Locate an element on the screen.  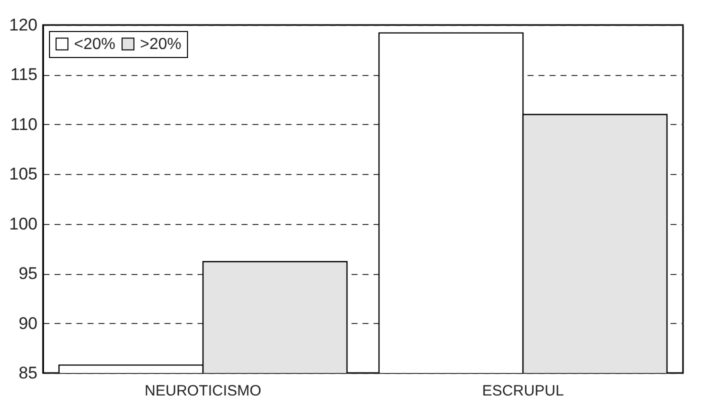
y-tick-label: 110 is located at coordinates (24, 124).